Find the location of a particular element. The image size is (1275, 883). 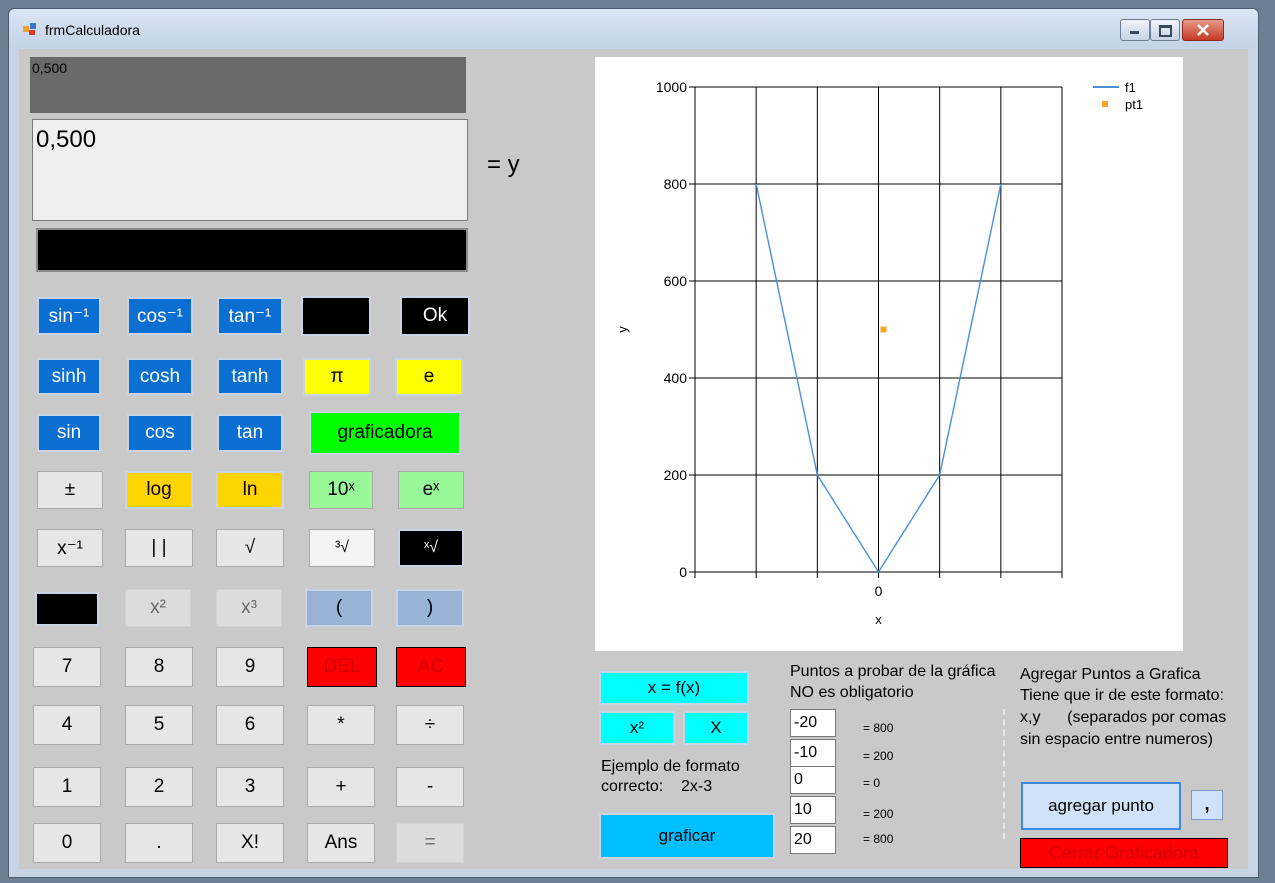

graficadora-button: graficadora is located at coordinates (385, 433).